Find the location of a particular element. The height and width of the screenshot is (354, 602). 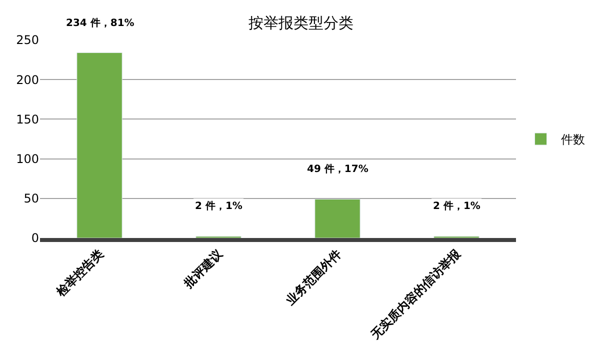

y-tick-label: 50 is located at coordinates (31, 199).